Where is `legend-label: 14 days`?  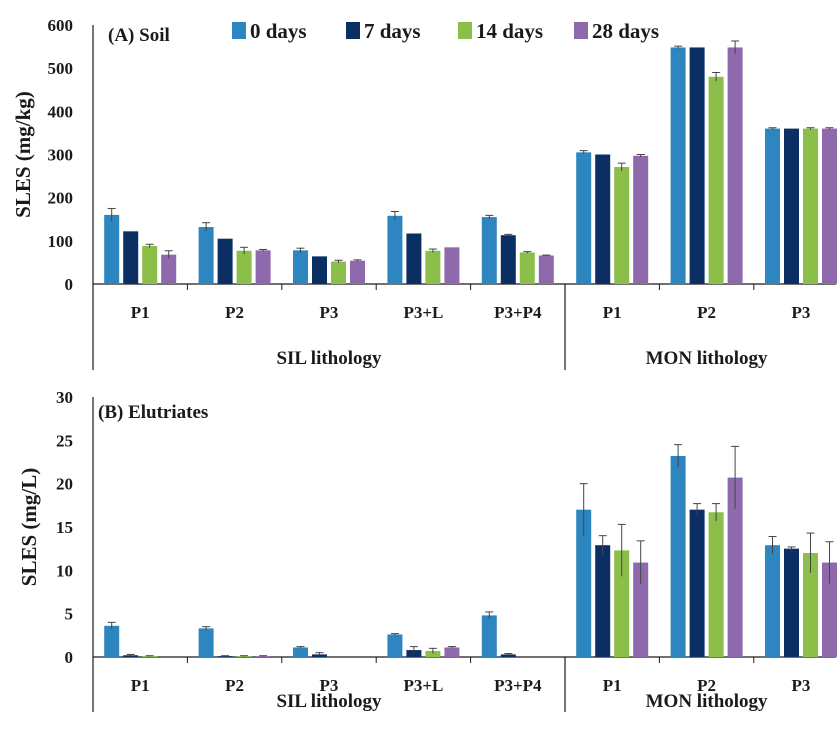
legend-label: 14 days is located at coordinates (509, 31).